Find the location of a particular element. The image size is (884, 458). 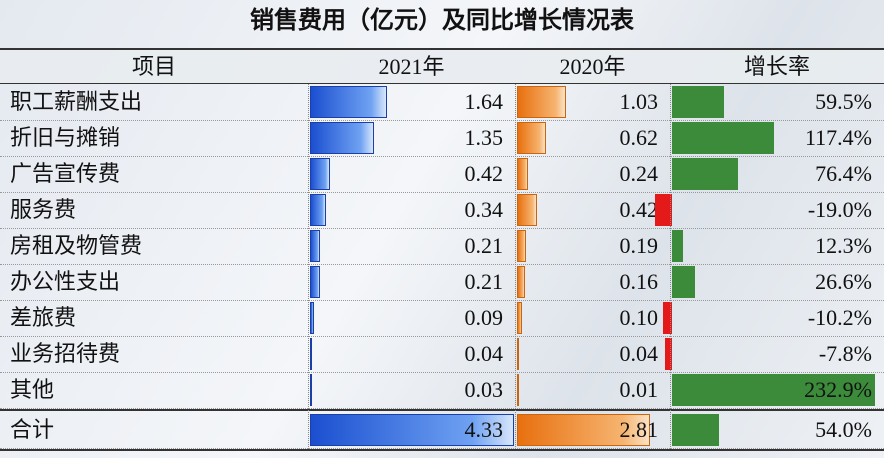

header-cell: 增长率 is located at coordinates (777, 66).